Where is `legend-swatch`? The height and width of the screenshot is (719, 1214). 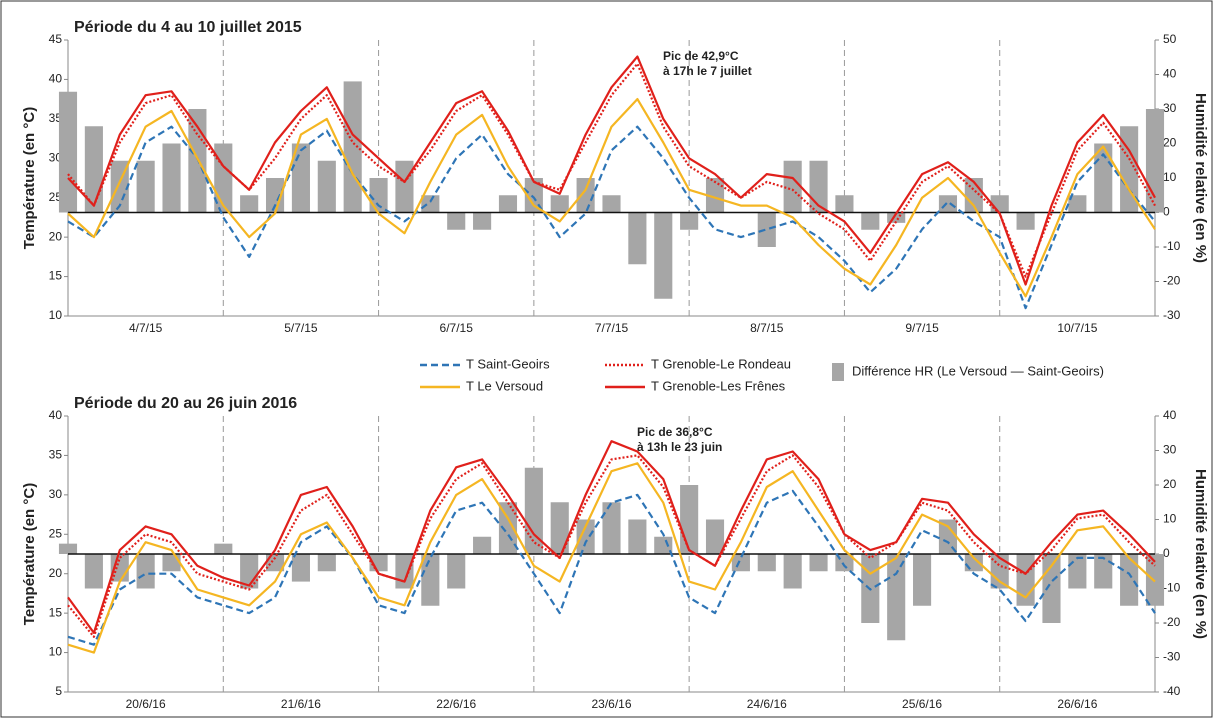 legend-swatch is located at coordinates (838, 372).